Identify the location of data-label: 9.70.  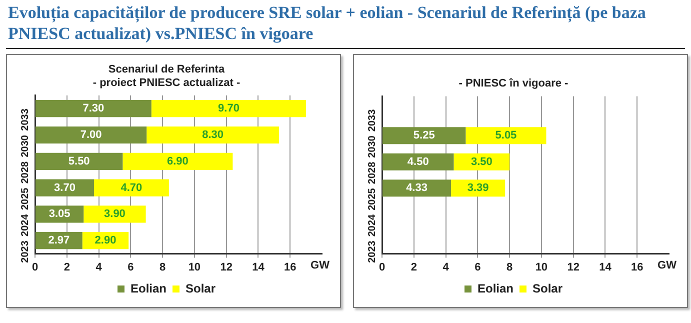
(229, 108).